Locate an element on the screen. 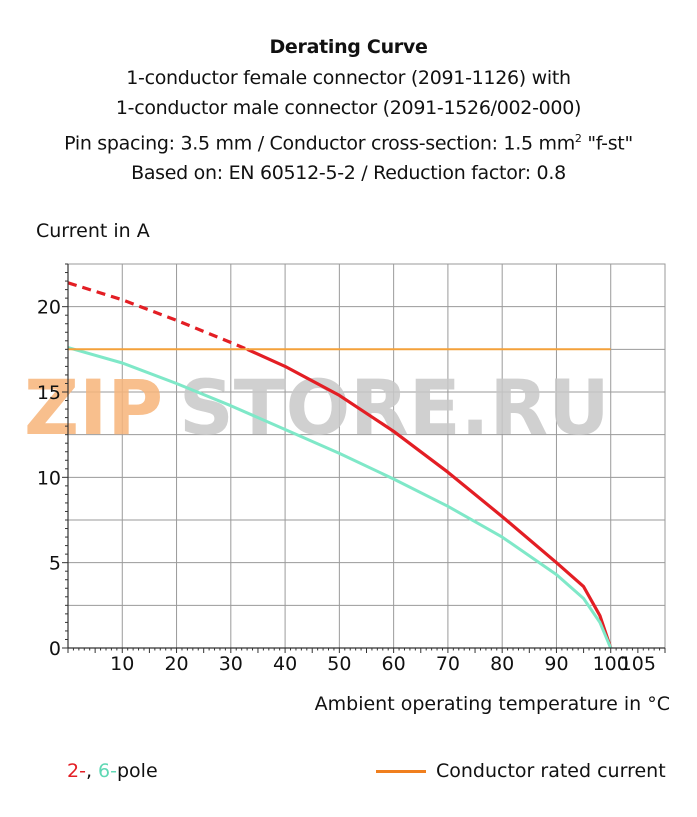  watermark-store: STORE.RU is located at coordinates (394, 407).